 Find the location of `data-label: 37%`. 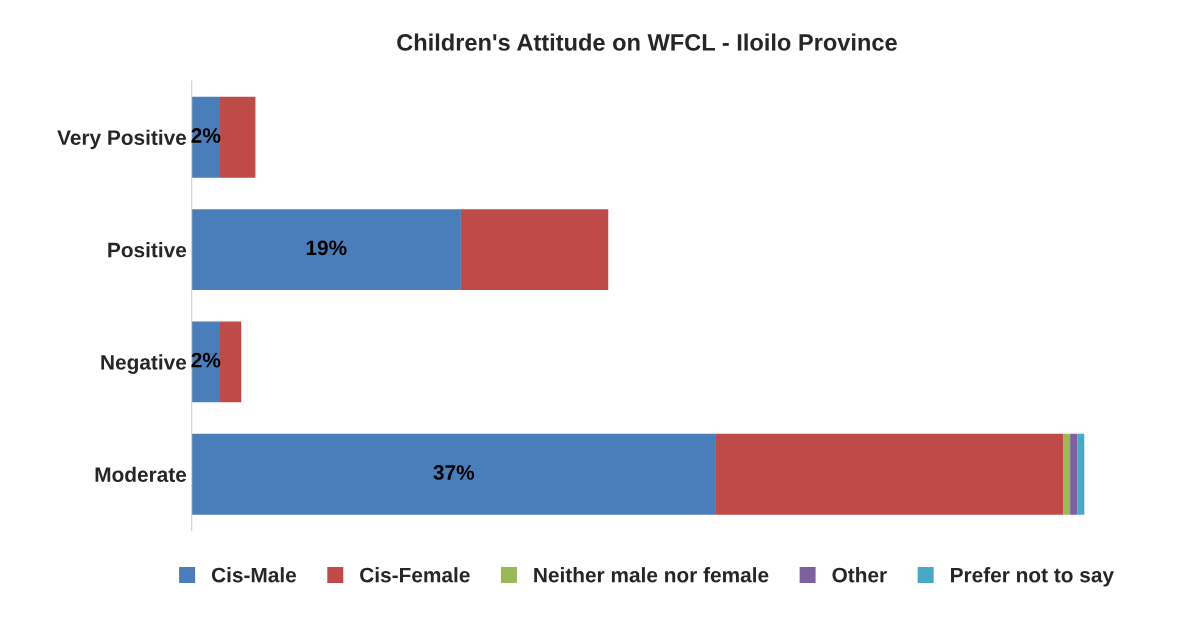

data-label: 37% is located at coordinates (454, 472).